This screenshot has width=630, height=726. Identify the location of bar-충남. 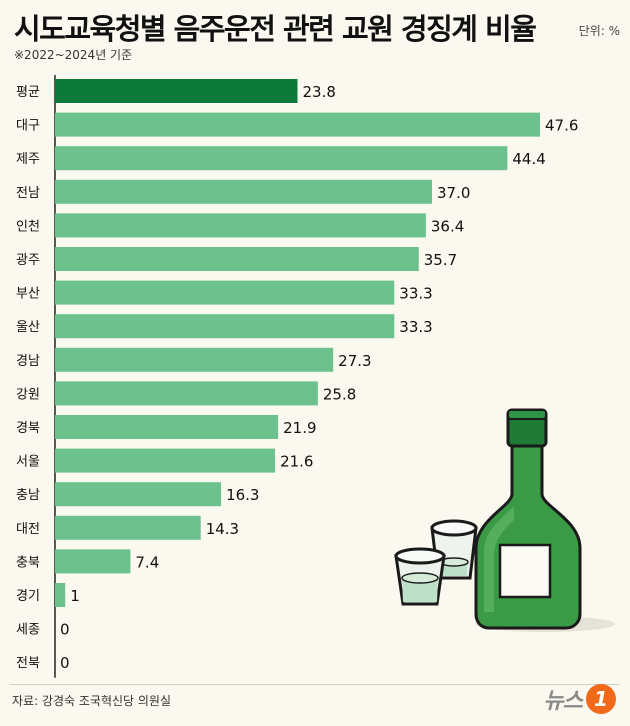
(138, 494).